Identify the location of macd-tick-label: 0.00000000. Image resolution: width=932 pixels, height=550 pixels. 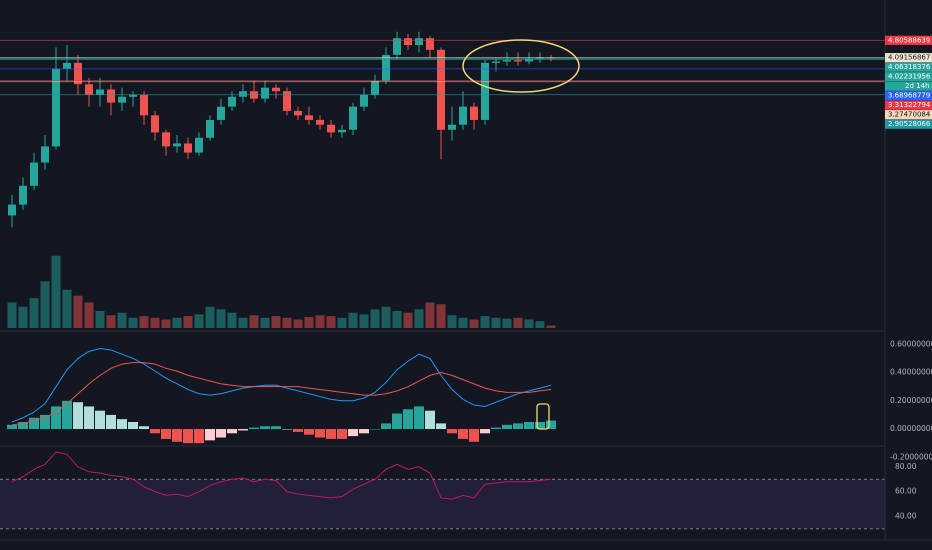
(911, 428).